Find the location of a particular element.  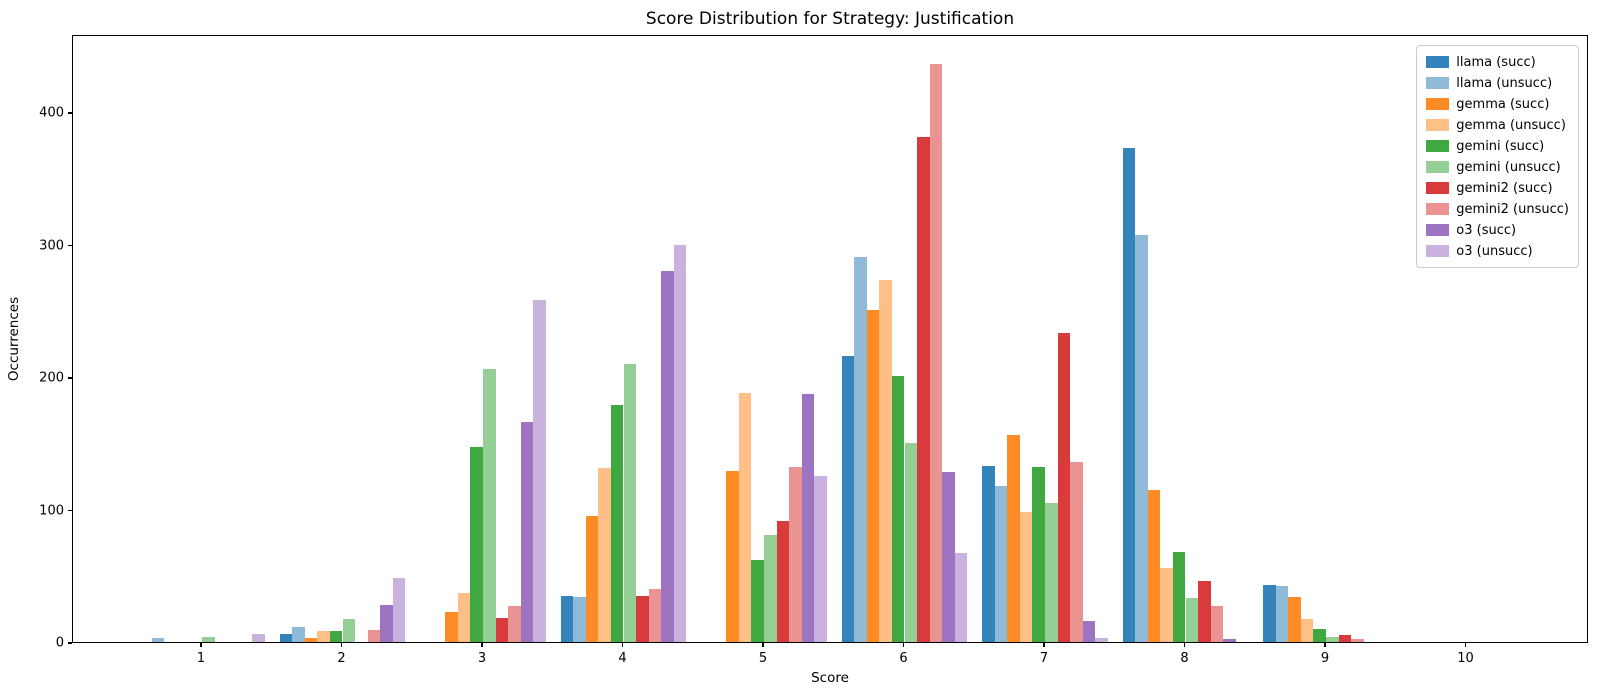

legend-entry: gemma (succ) is located at coordinates (1497, 104).